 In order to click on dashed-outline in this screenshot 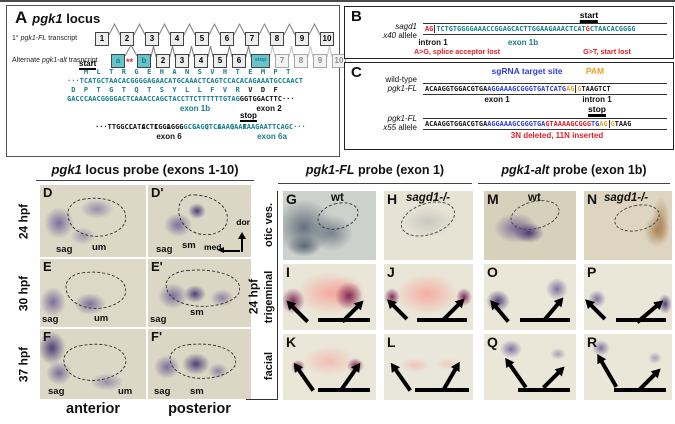, I will do `click(203, 361)`.